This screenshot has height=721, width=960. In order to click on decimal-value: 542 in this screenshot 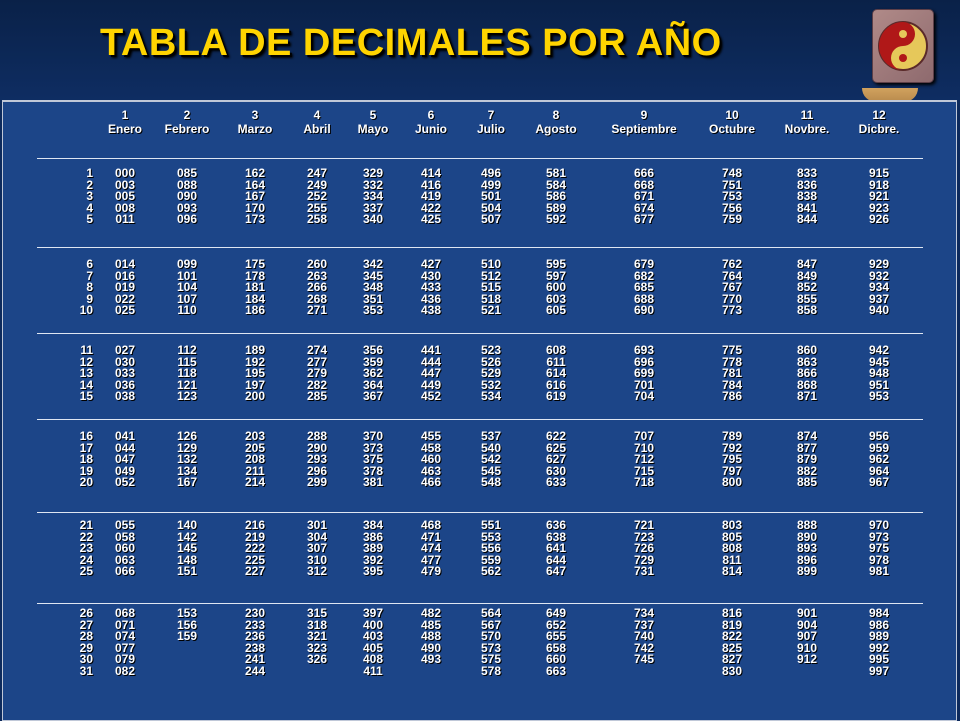, I will do `click(491, 459)`.